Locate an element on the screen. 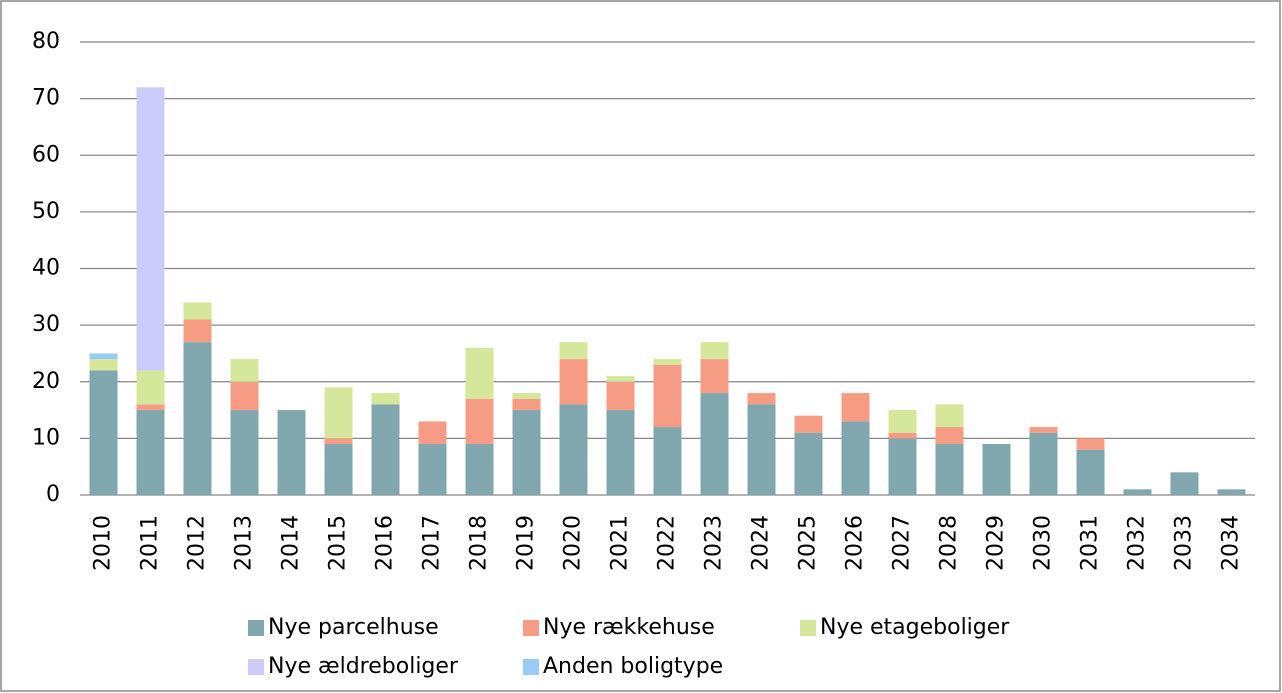 The width and height of the screenshot is (1282, 693). y-tick-label: 80 is located at coordinates (46, 41).